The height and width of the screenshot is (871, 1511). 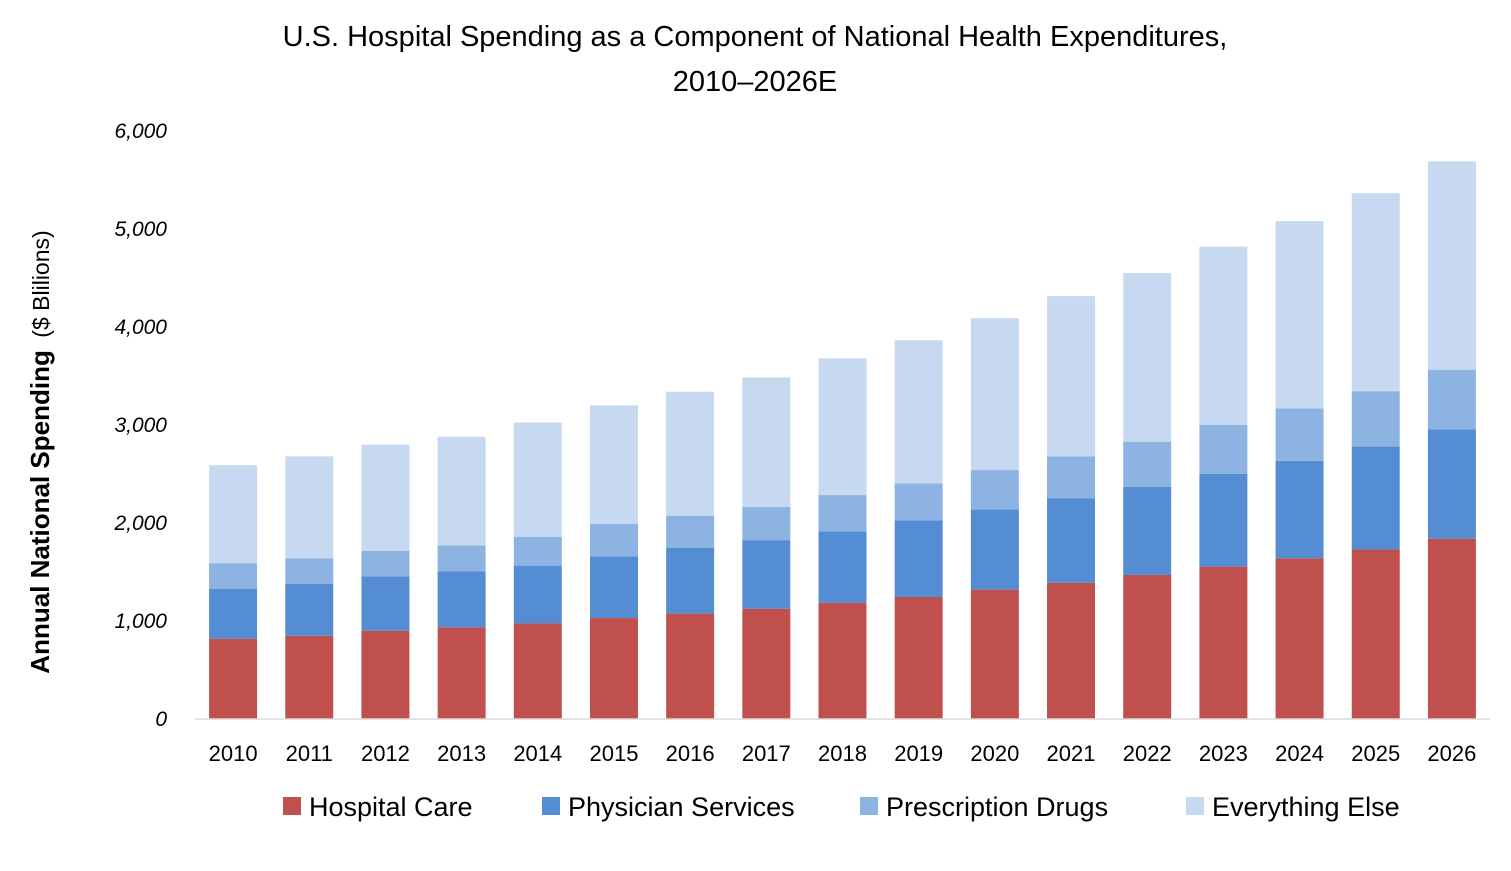 I want to click on bar-everything-else-2013, so click(x=461, y=491).